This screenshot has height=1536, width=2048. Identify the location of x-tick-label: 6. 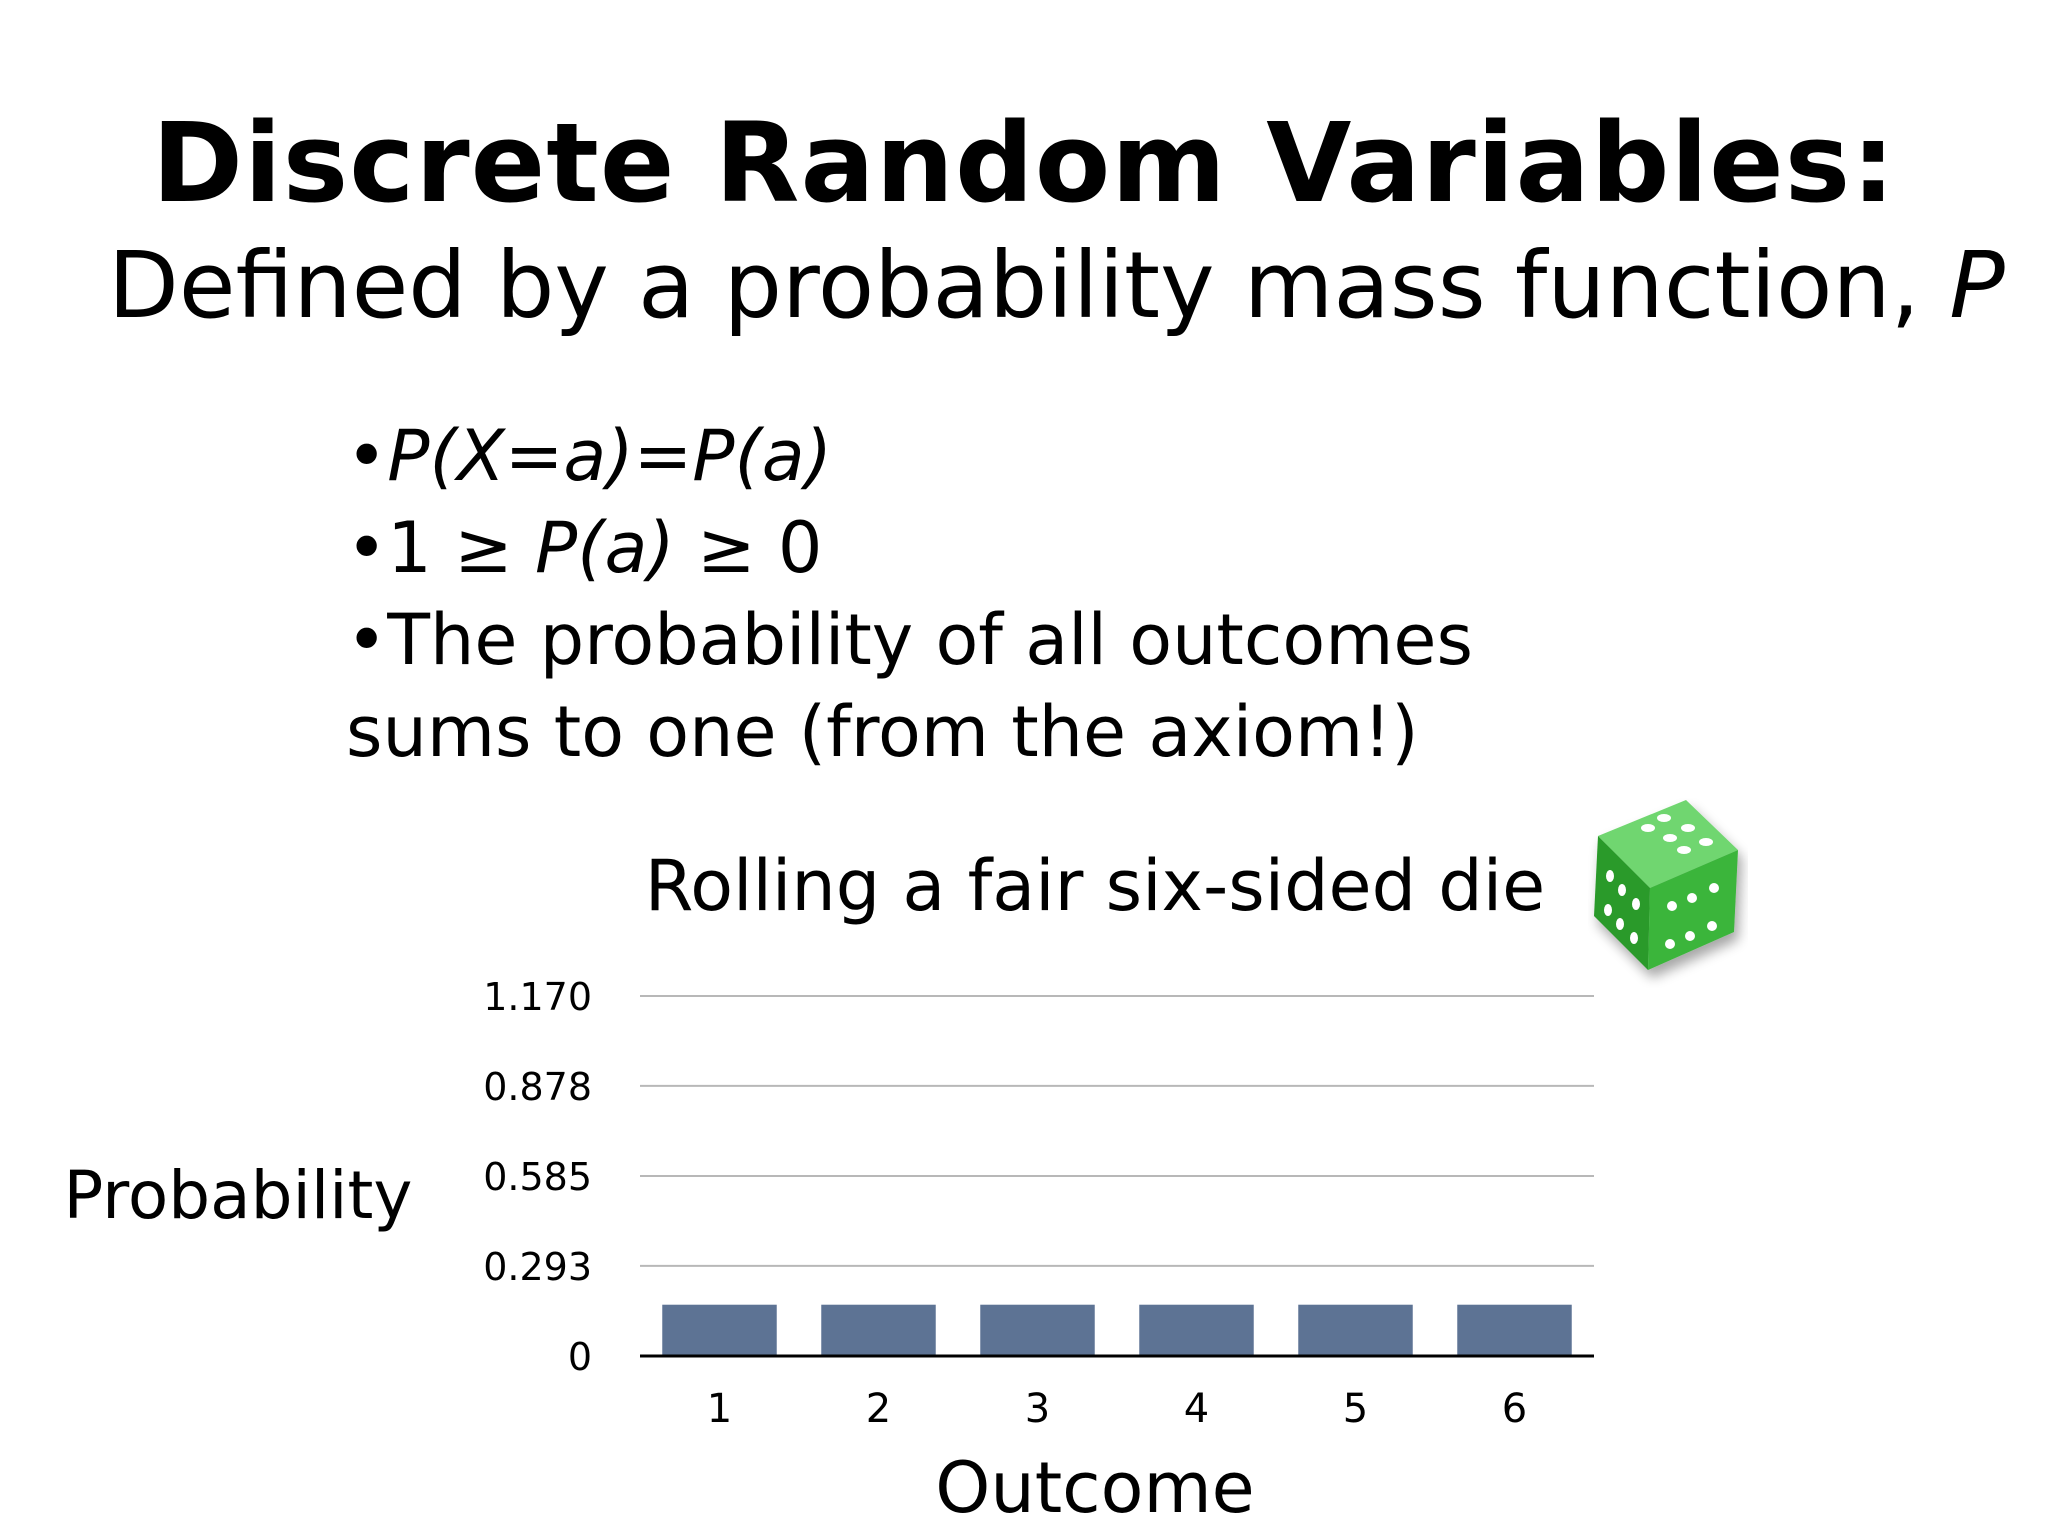
(1514, 1409).